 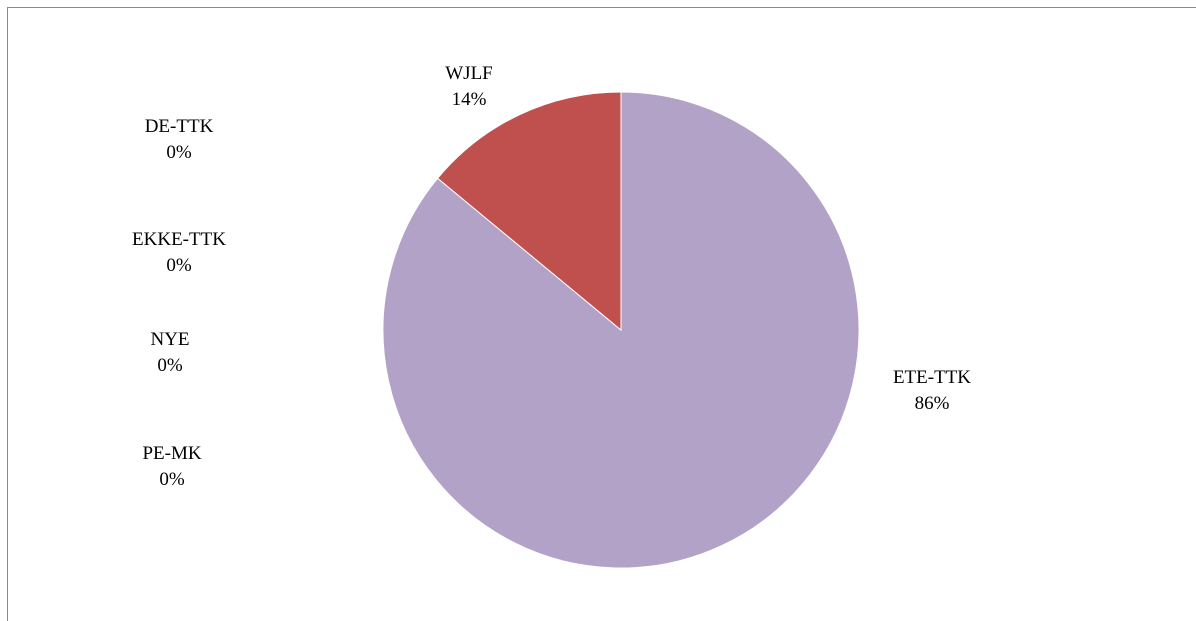 I want to click on data-label-category: PE-MK, so click(x=171, y=453).